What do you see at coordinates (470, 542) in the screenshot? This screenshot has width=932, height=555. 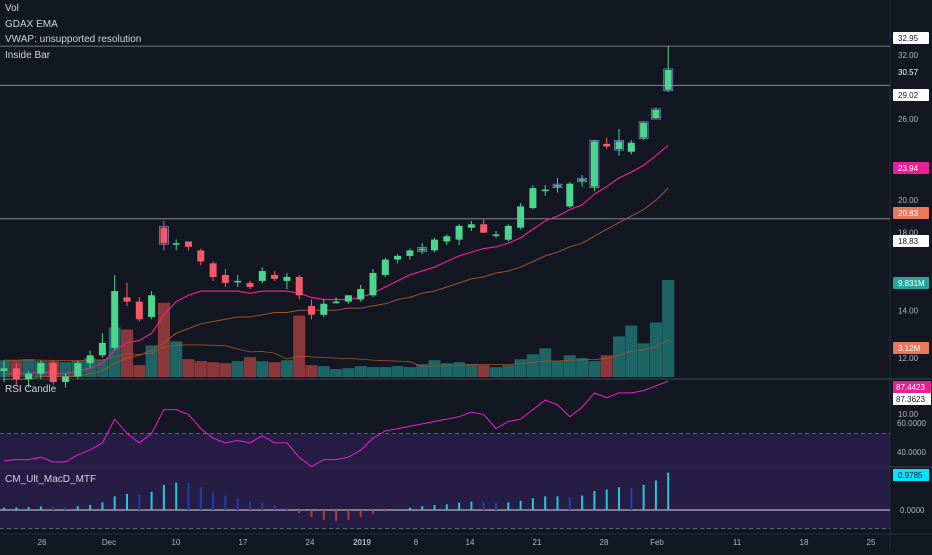 I see `time-tick-label: 14` at bounding box center [470, 542].